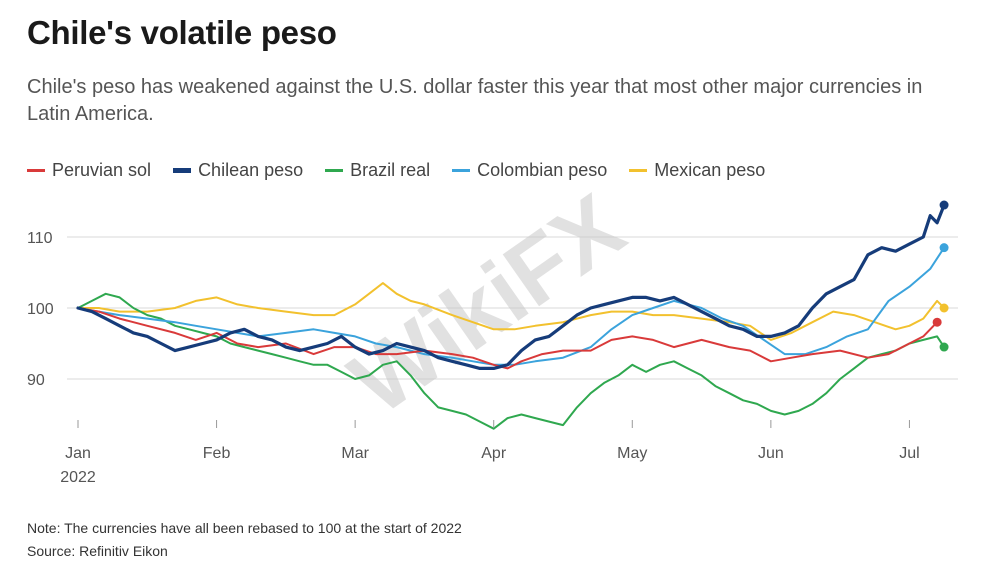 The image size is (997, 585). I want to click on legend-item-colombian-peso: Colombian peso, so click(529, 170).